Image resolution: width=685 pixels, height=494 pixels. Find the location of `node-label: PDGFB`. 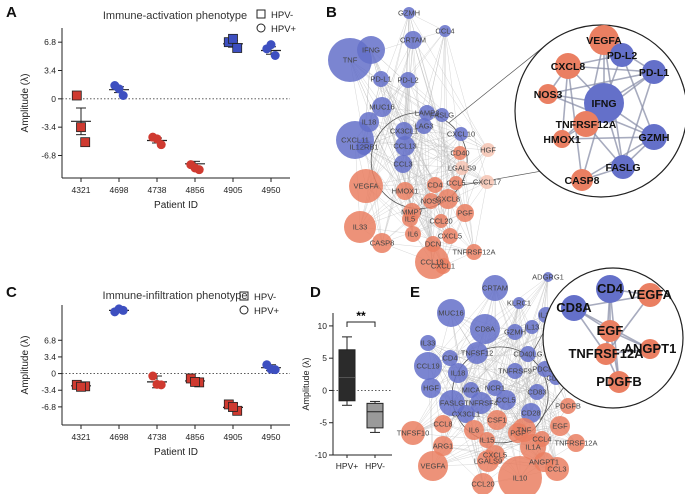

node-label: PDGFB is located at coordinates (568, 406).